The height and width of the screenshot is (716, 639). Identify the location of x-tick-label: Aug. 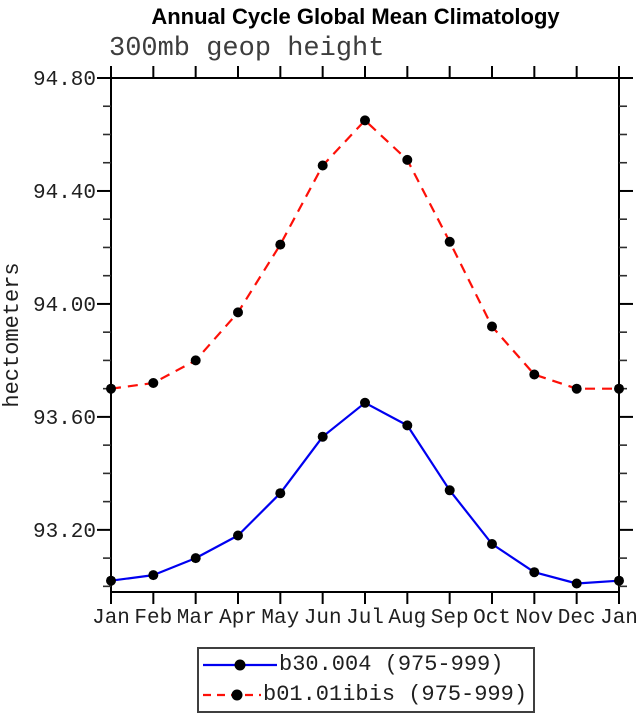
(407, 618).